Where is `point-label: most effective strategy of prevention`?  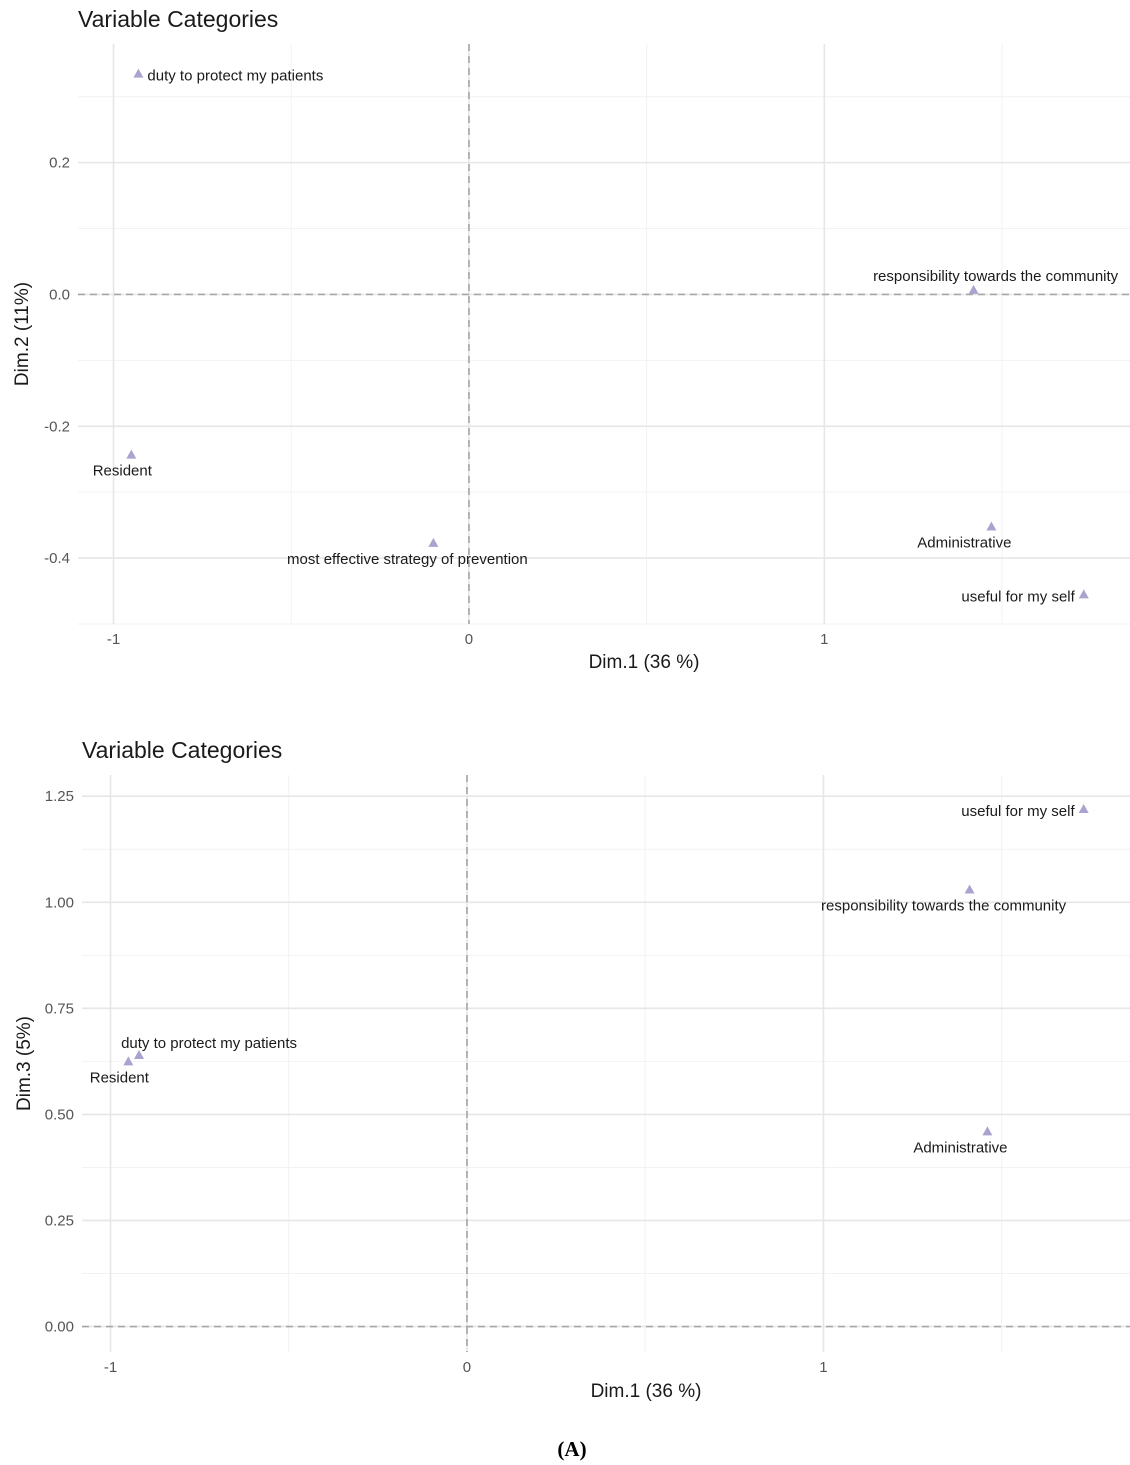
point-label: most effective strategy of prevention is located at coordinates (407, 559).